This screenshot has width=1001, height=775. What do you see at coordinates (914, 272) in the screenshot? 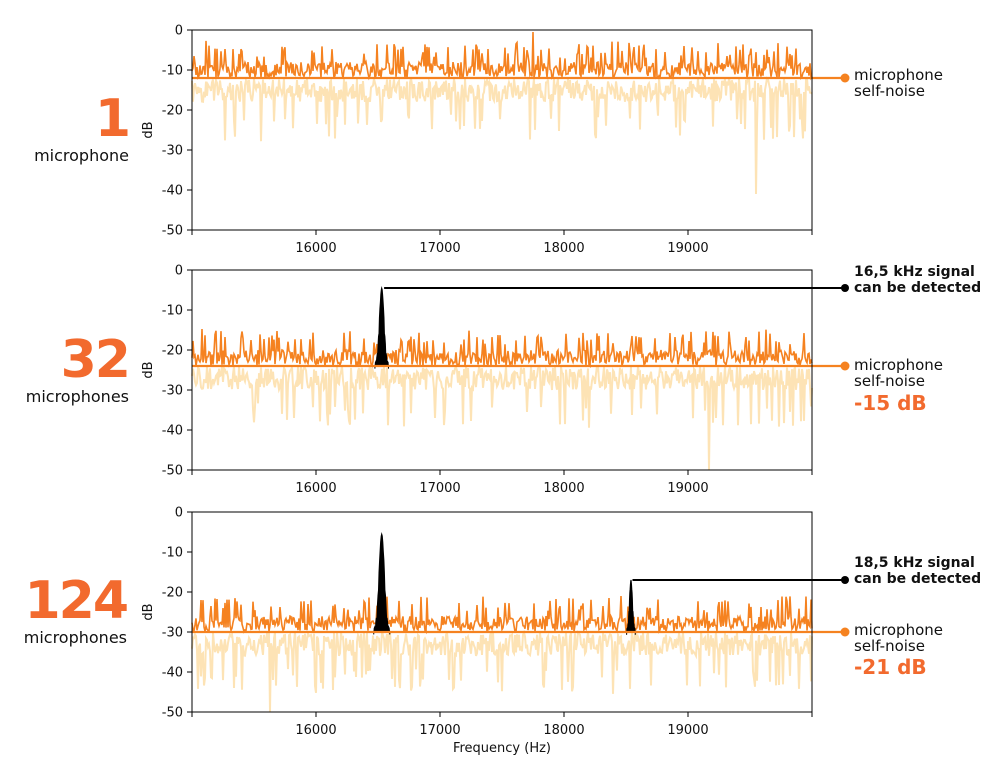
I see `signal-label-line1: 16,5 kHz signal` at bounding box center [914, 272].